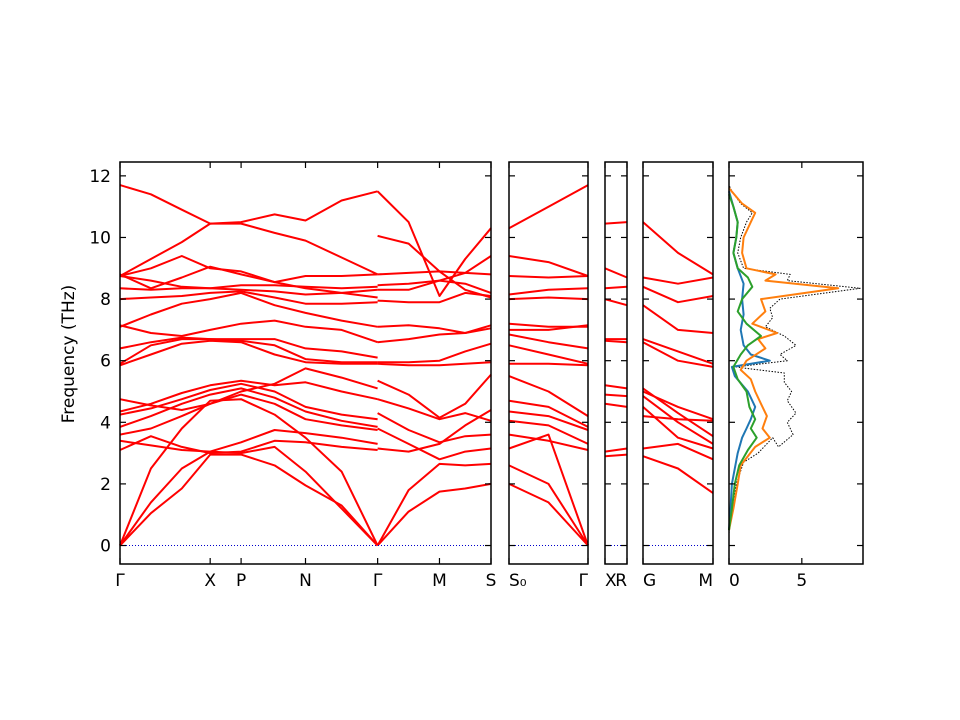 The image size is (960, 720). What do you see at coordinates (100, 177) in the screenshot?
I see `y-tick-label: 12` at bounding box center [100, 177].